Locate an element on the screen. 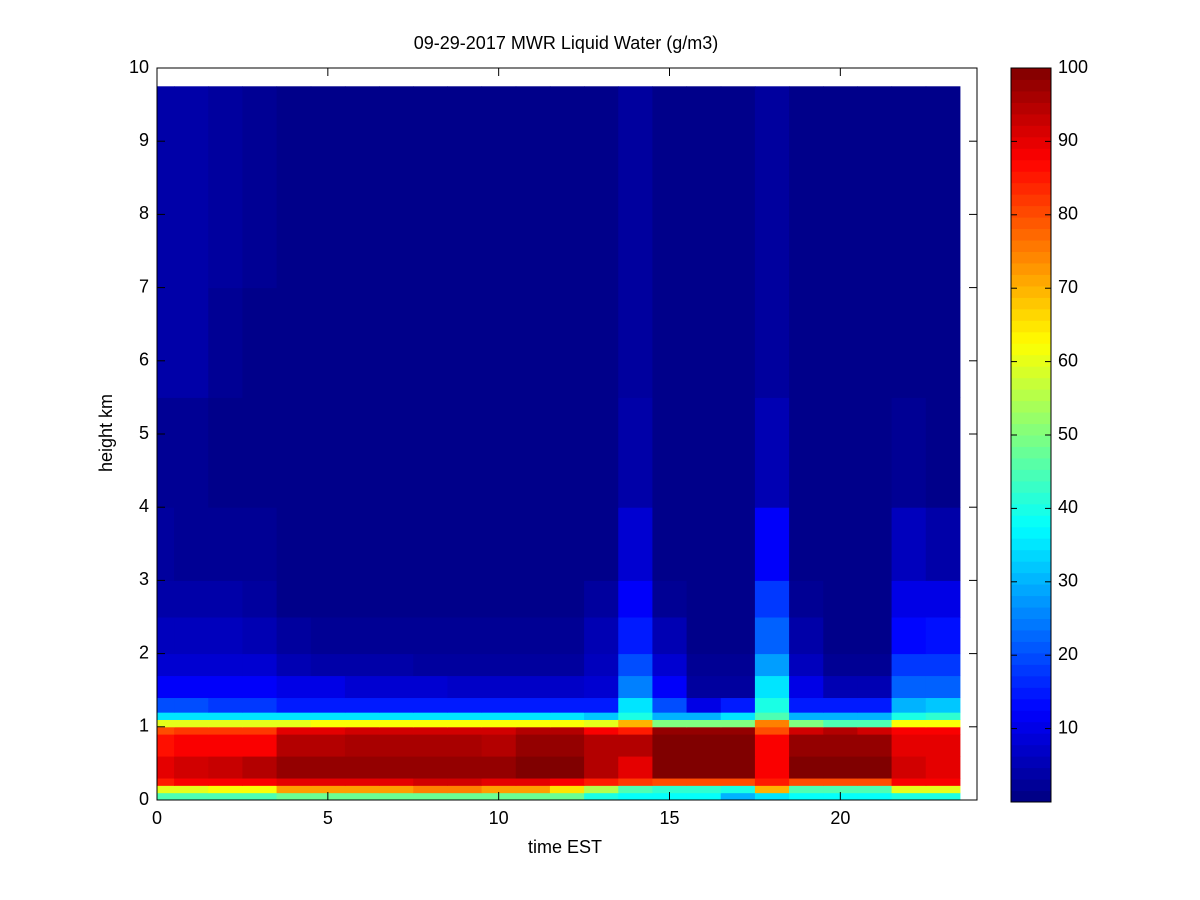 This screenshot has height=900, width=1200. y-tick-label: 1 is located at coordinates (144, 726).